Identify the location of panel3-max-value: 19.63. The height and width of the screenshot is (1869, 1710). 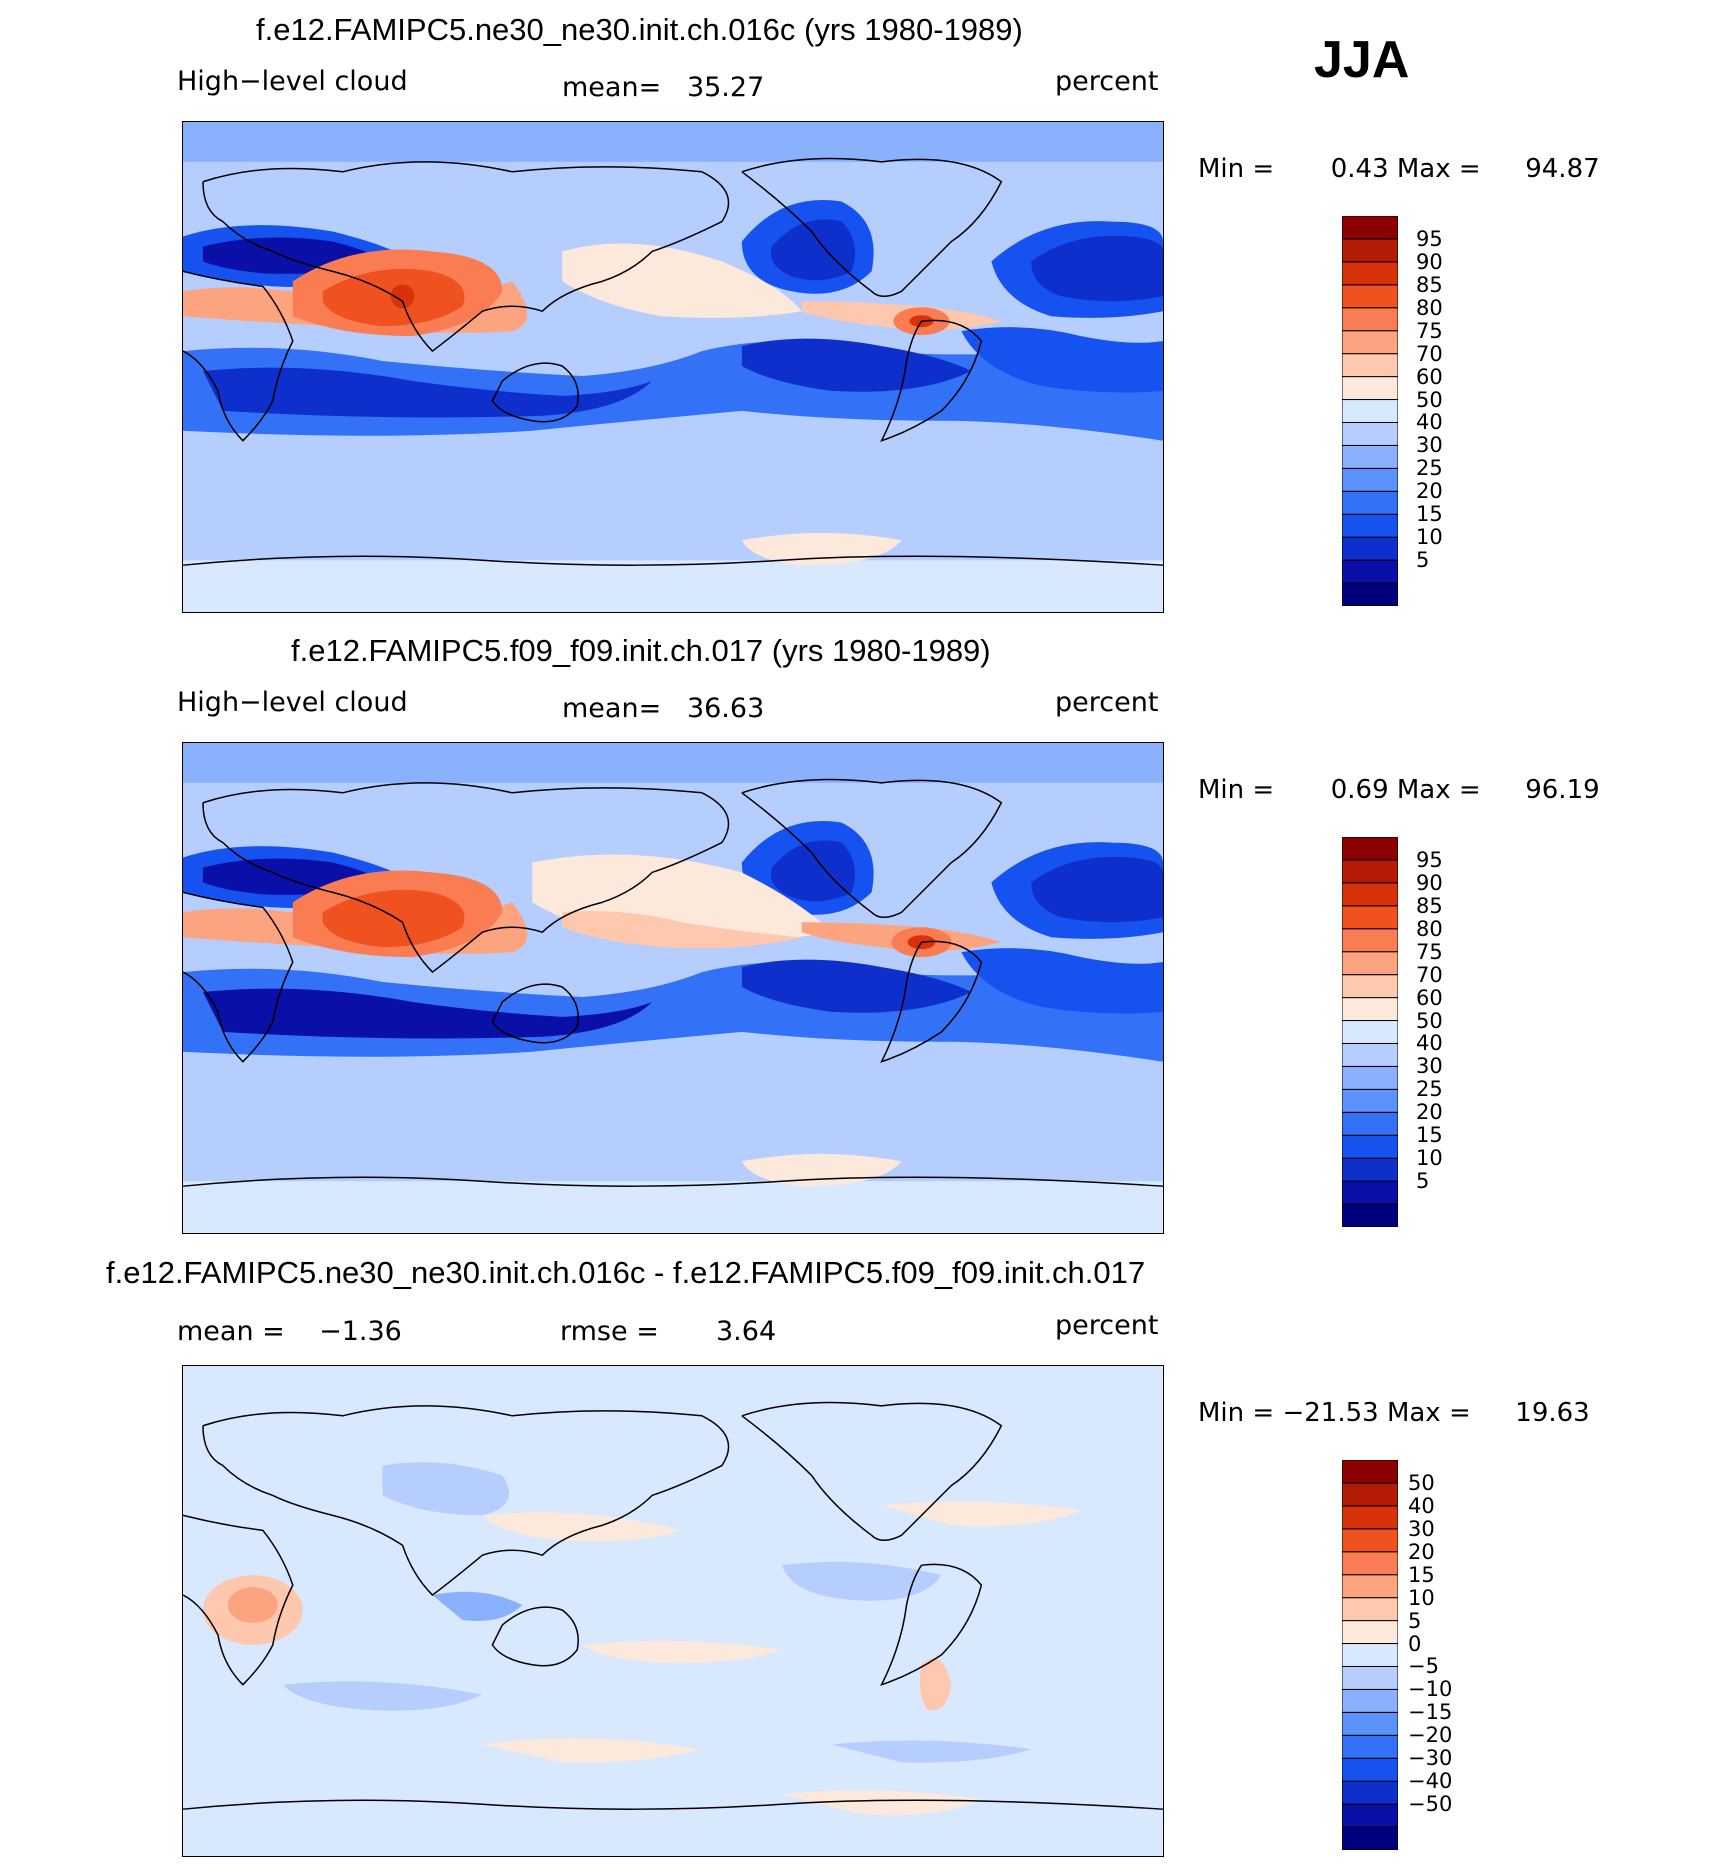
(1552, 1413).